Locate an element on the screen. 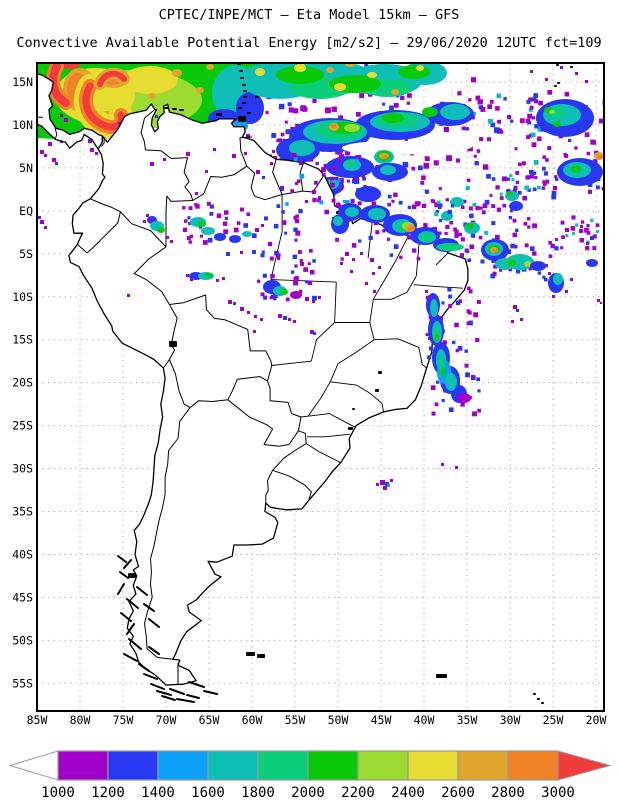  colorbar-tick-label: 1800 is located at coordinates (258, 792).